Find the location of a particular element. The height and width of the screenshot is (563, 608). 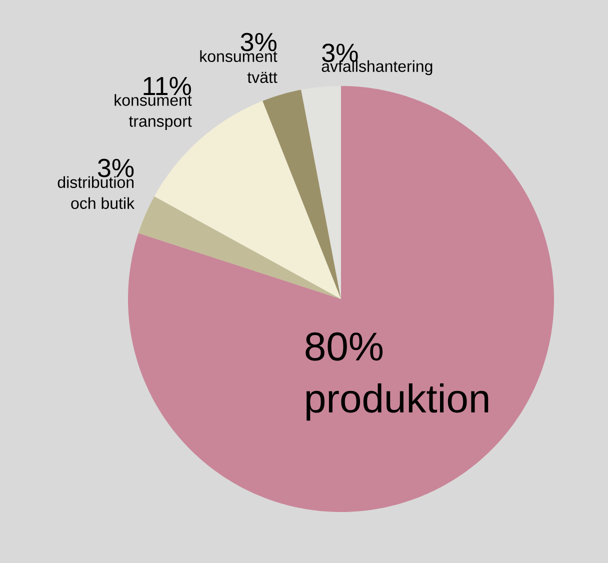

data-label: 11% is located at coordinates (167, 86).